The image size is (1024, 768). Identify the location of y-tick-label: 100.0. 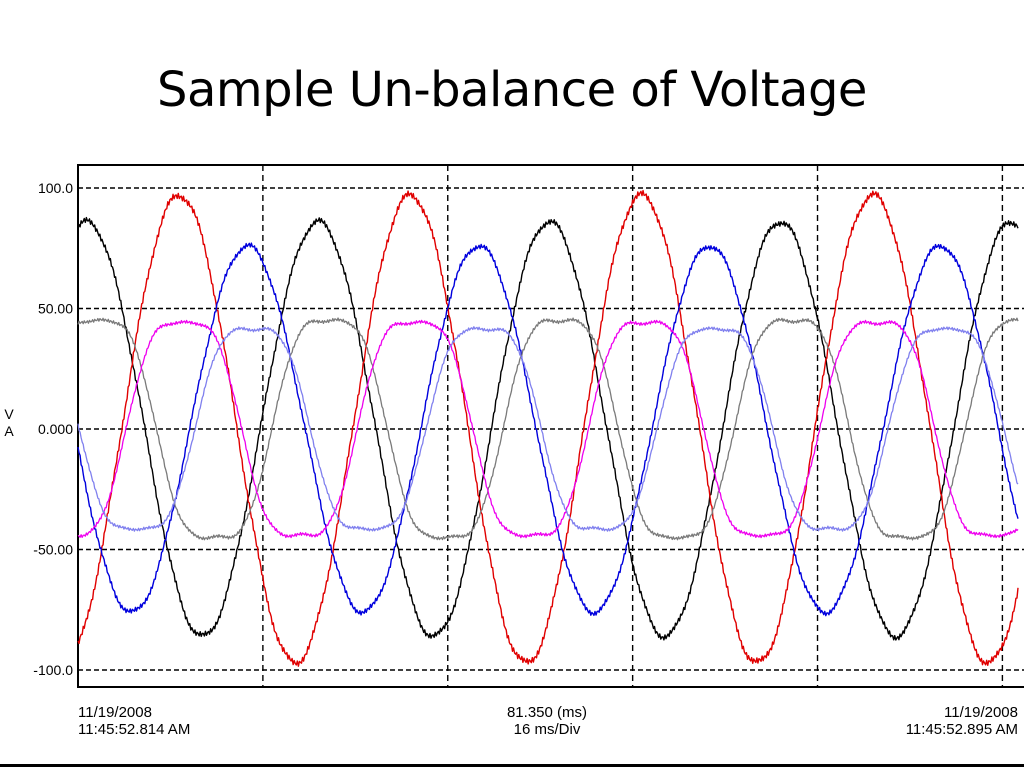
(55, 188).